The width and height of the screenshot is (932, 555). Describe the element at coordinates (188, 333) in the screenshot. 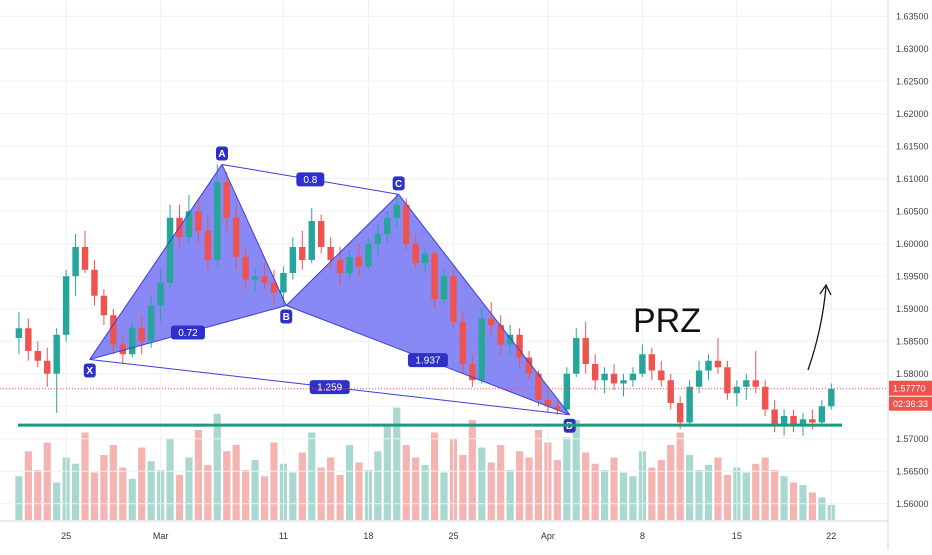

I see `ratio-label: 0.72` at that location.